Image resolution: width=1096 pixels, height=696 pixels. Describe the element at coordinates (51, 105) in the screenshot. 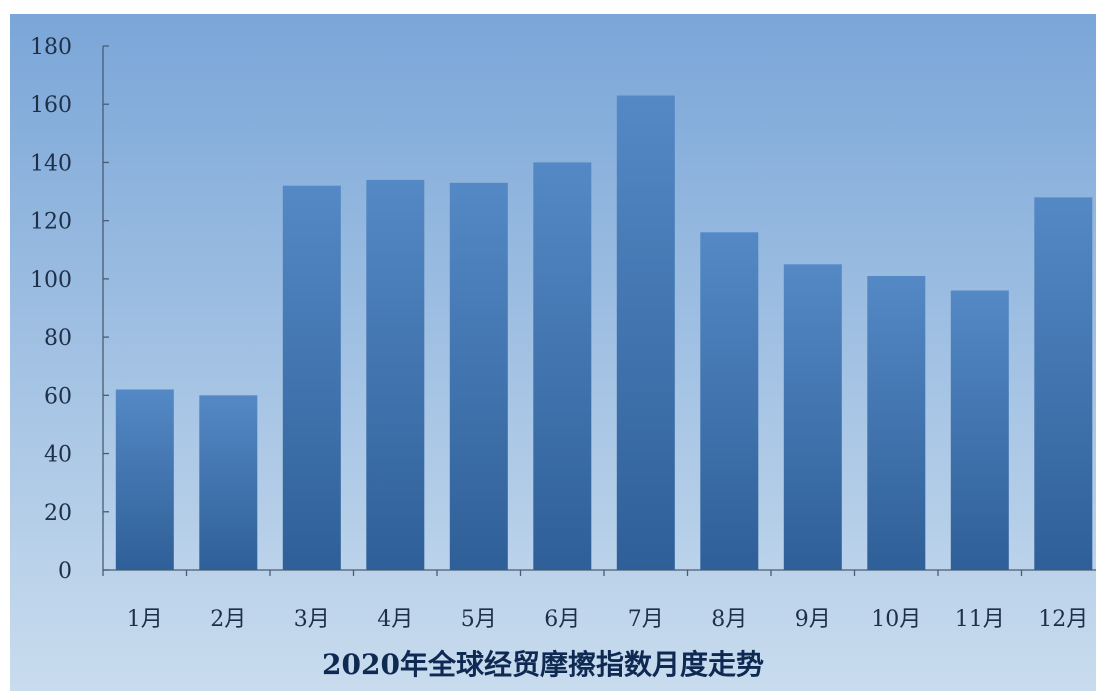

I see `y-tick-label: 160` at that location.